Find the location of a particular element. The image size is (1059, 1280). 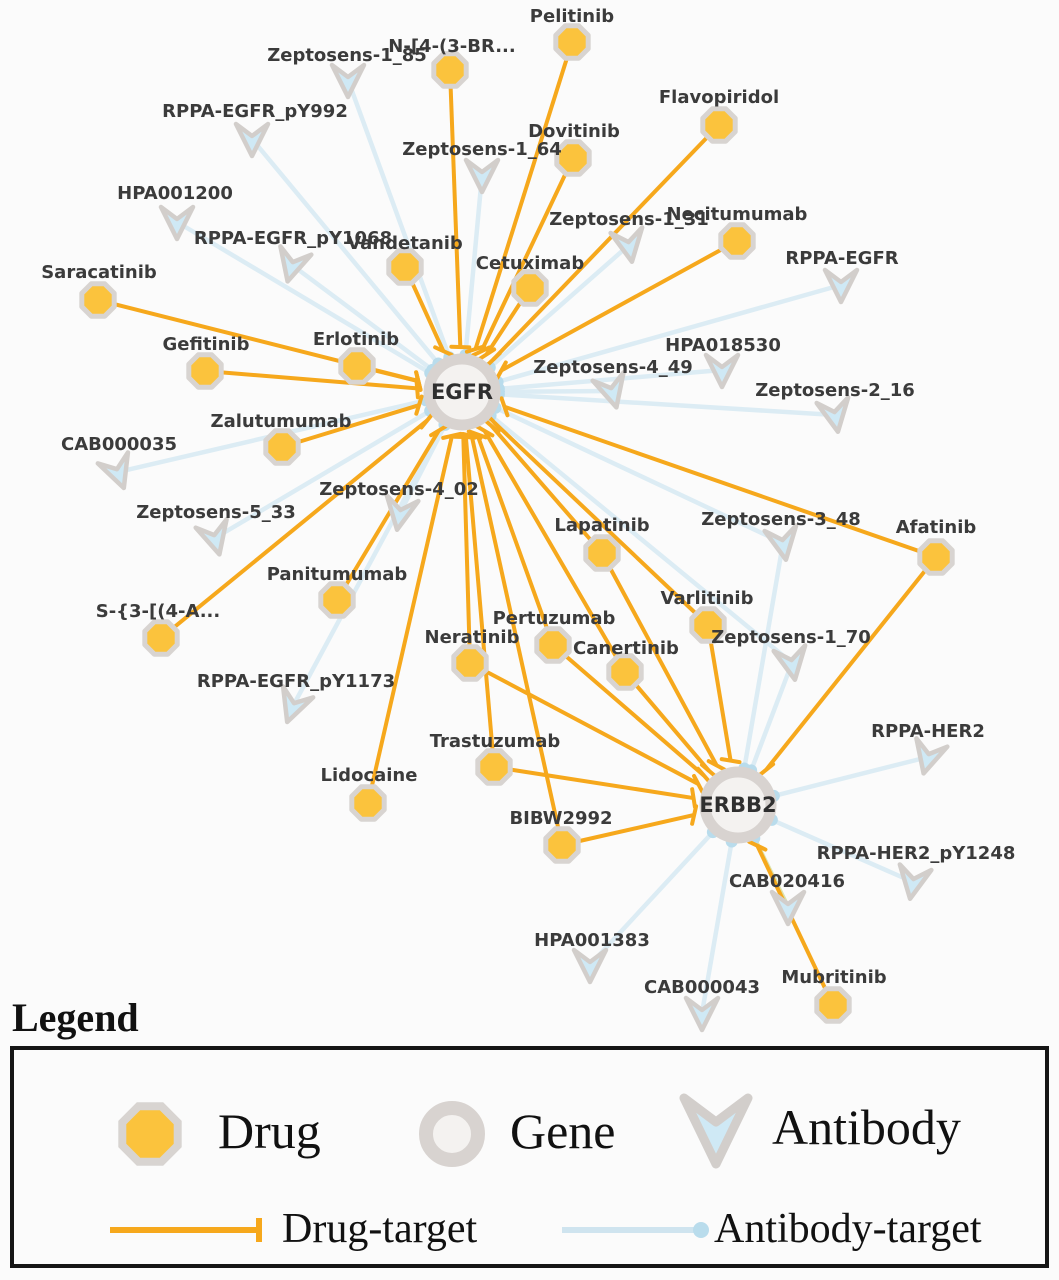

node-label-rppa-egfr: RPPA-EGFR is located at coordinates (841, 258).